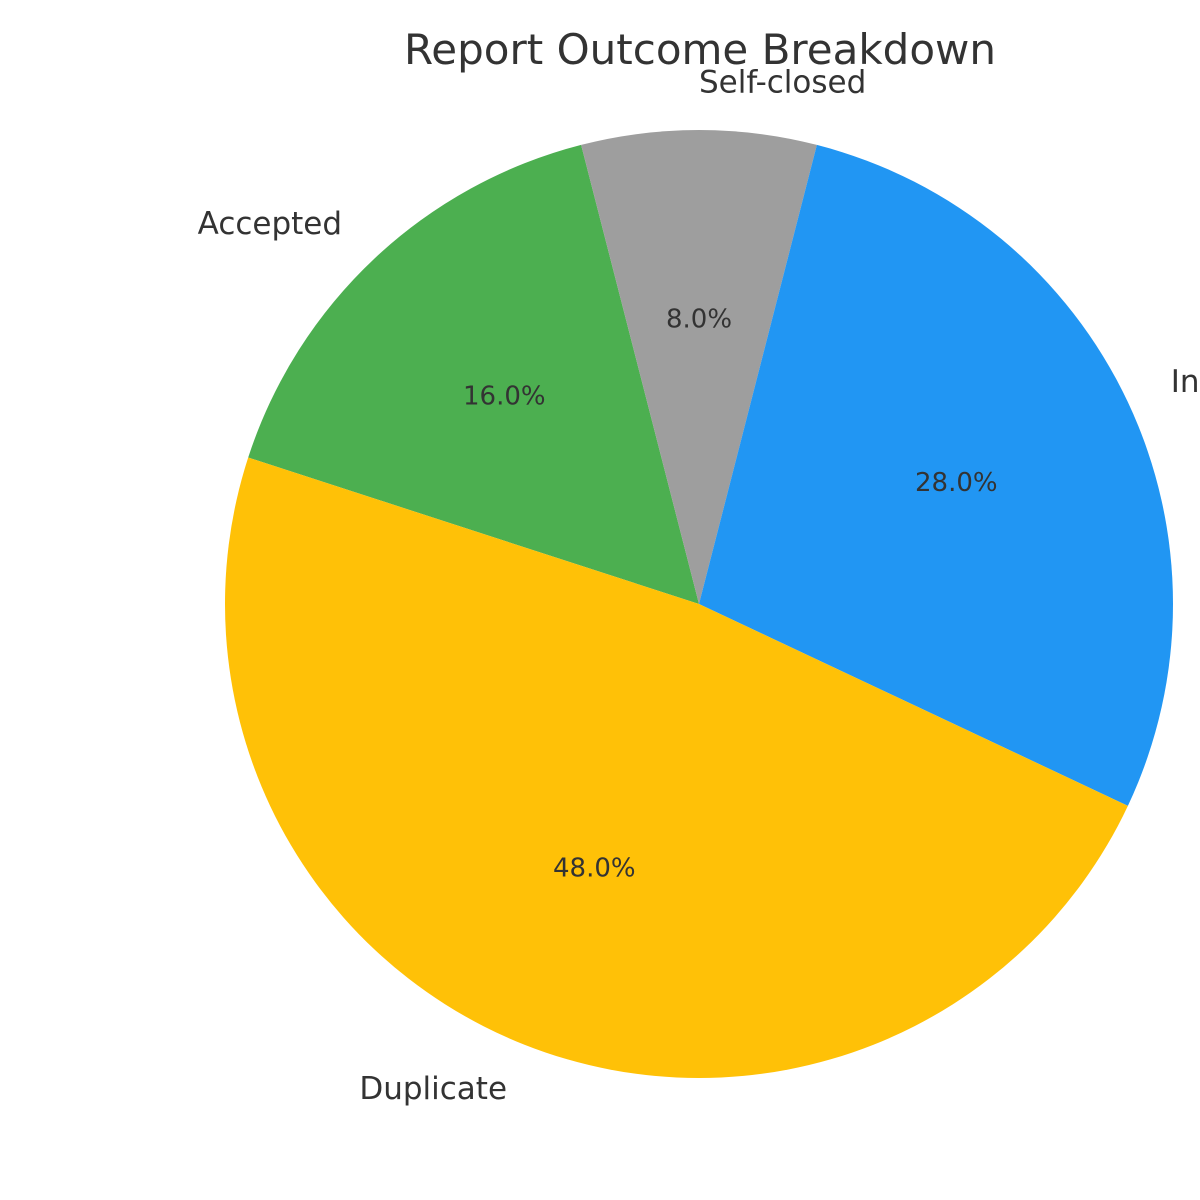 The image size is (1200, 1200). Describe the element at coordinates (699, 367) in the screenshot. I see `pie-slice-self-closed` at that location.